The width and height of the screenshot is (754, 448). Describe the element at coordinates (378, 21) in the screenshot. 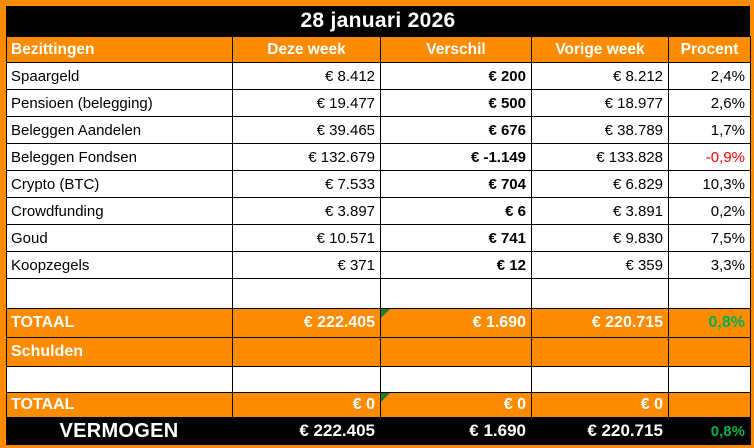

I see `date-title-cell: 28 januari 2026` at that location.